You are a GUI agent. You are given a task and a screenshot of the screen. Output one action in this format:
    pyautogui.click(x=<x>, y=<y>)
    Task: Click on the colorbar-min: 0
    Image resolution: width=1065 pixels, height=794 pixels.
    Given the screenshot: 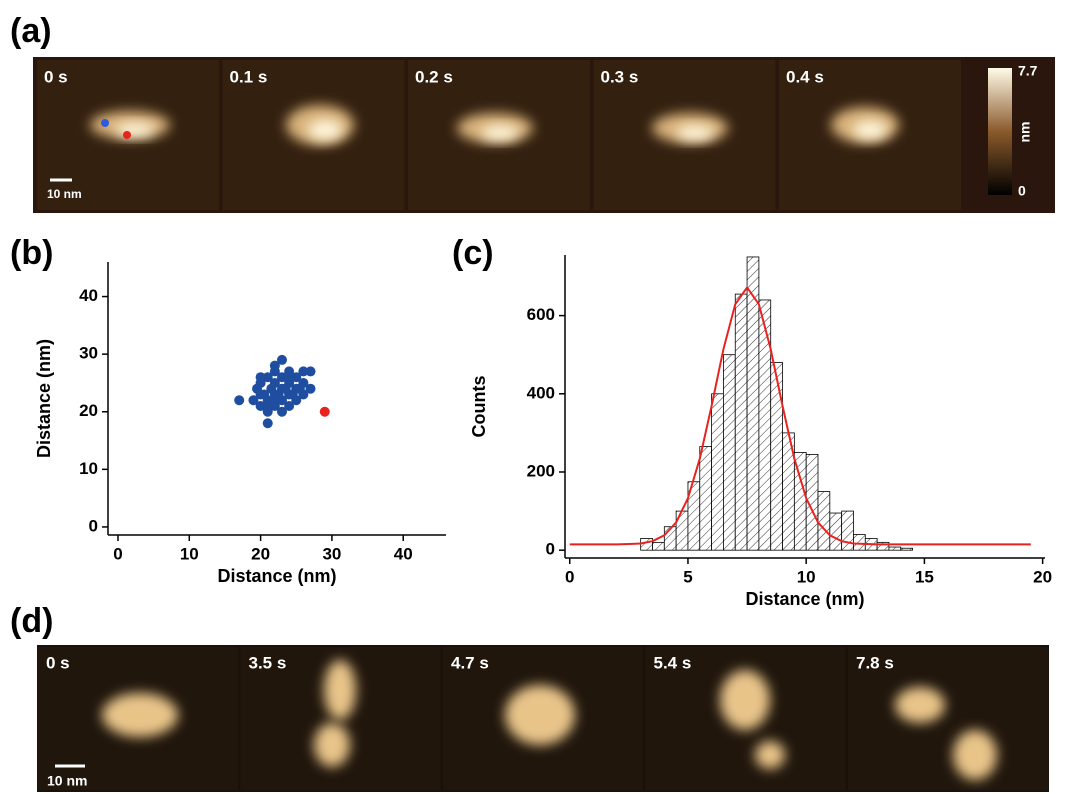 What is the action you would take?
    pyautogui.click(x=1022, y=191)
    